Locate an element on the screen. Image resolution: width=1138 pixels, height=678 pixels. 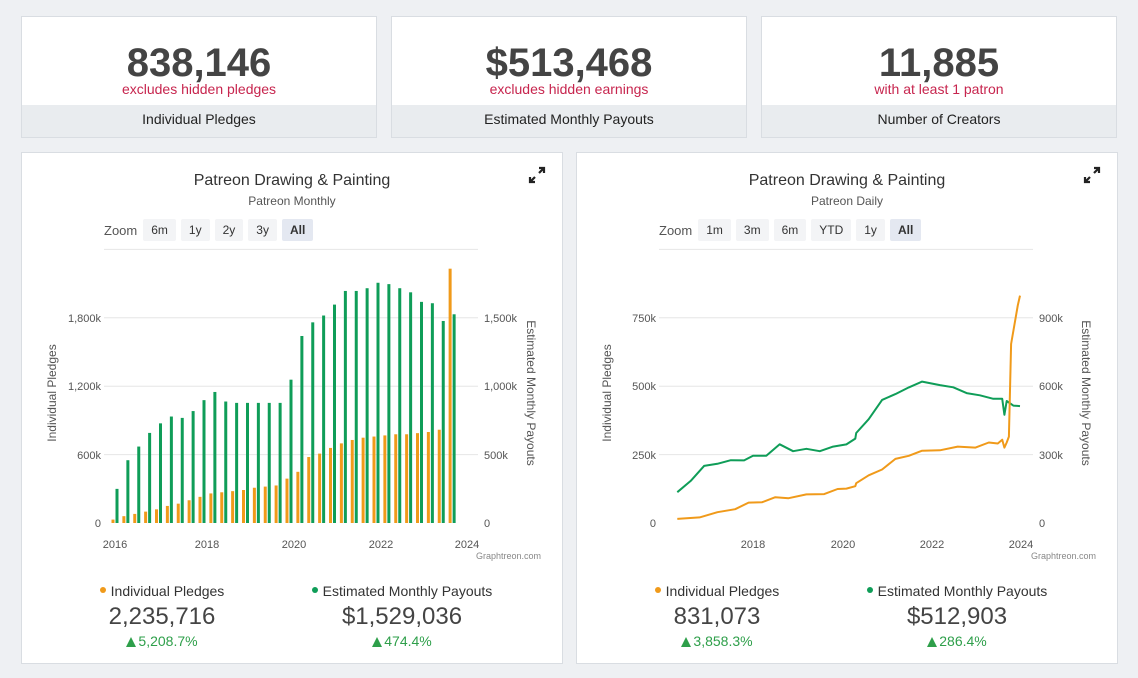
zoom-2y-button: 2y is located at coordinates (229, 230).